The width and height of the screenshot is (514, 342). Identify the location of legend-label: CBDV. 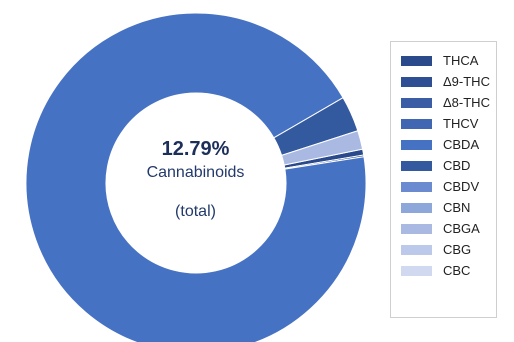
(461, 186).